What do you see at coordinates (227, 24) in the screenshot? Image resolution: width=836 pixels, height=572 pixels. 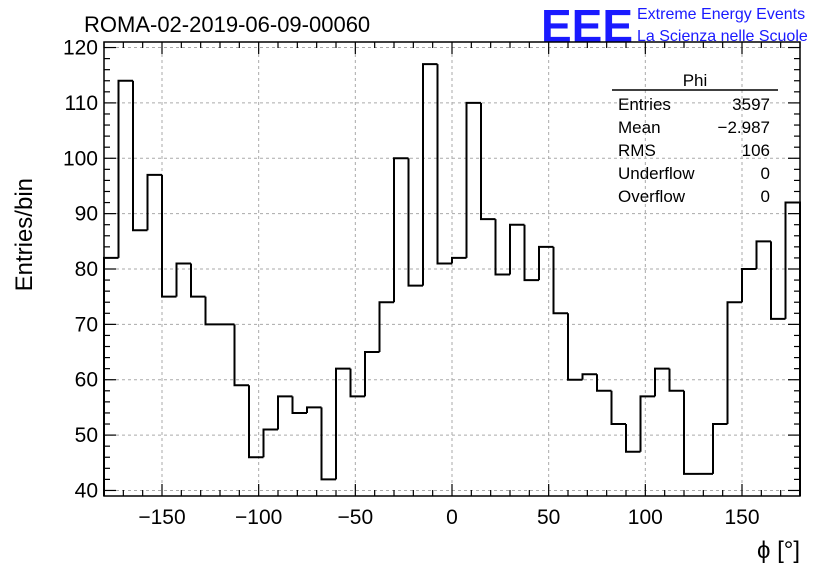 I see `chart-title: ROMA-02-2019-06-09-00060` at bounding box center [227, 24].